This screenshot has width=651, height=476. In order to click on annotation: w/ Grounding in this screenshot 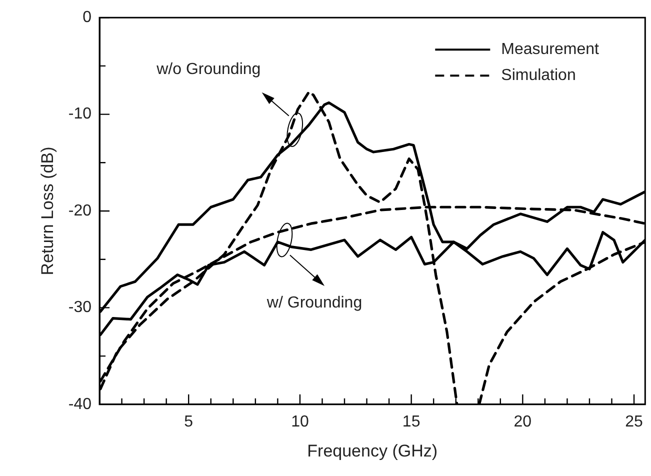, I will do `click(314, 303)`.